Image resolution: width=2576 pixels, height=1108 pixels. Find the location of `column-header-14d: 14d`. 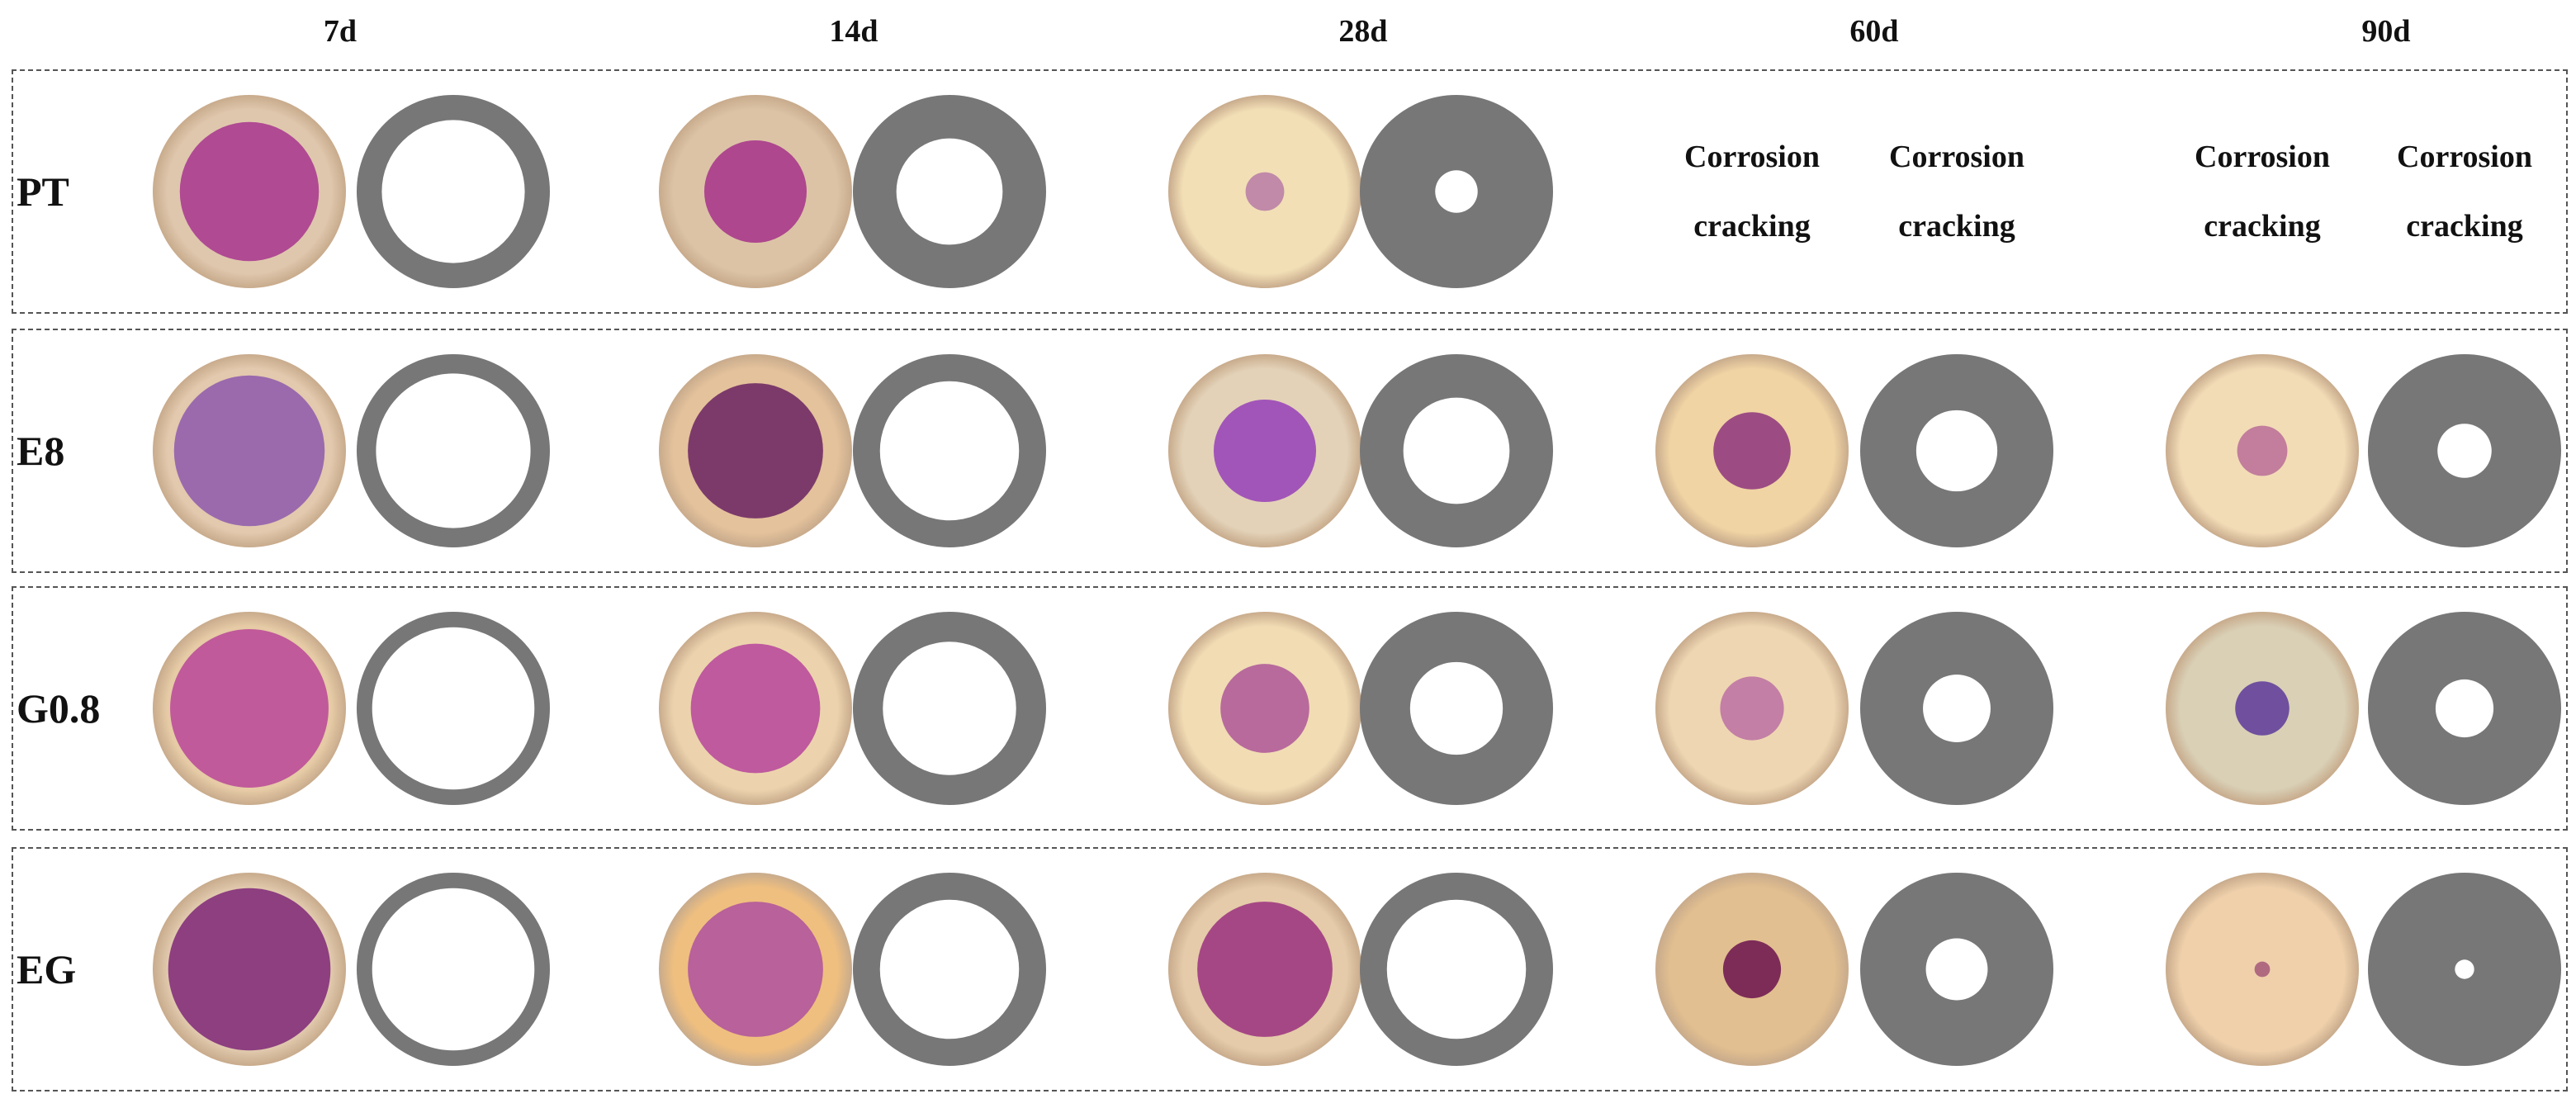

column-header-14d: 14d is located at coordinates (853, 31).